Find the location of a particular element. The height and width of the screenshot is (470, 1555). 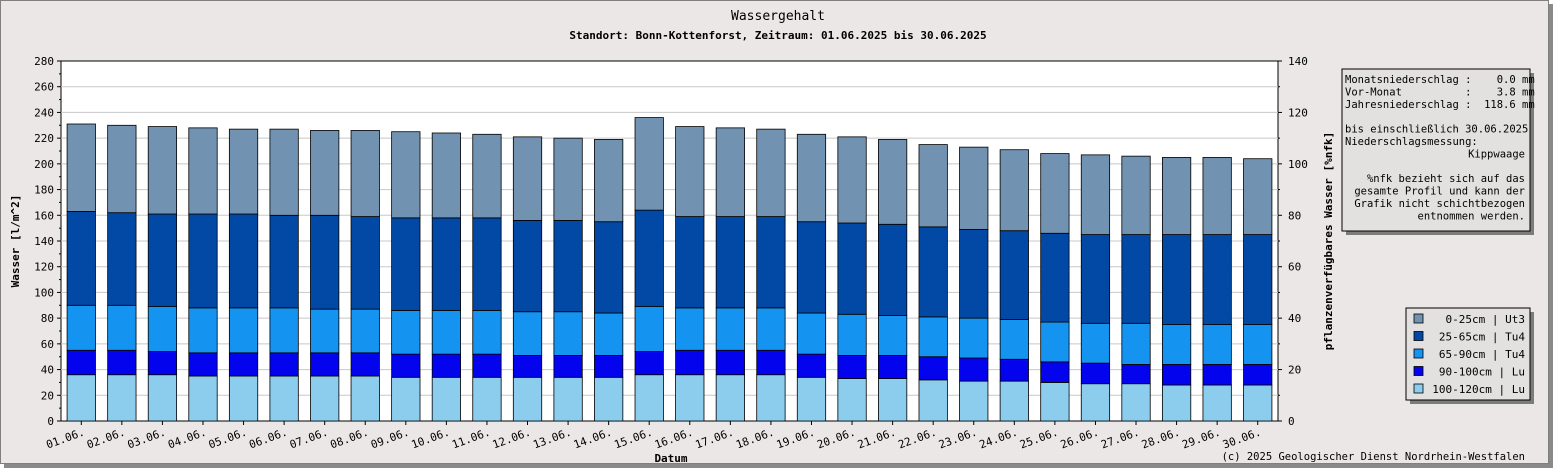

info-line: Niederschlagsmessung: is located at coordinates (1411, 142).